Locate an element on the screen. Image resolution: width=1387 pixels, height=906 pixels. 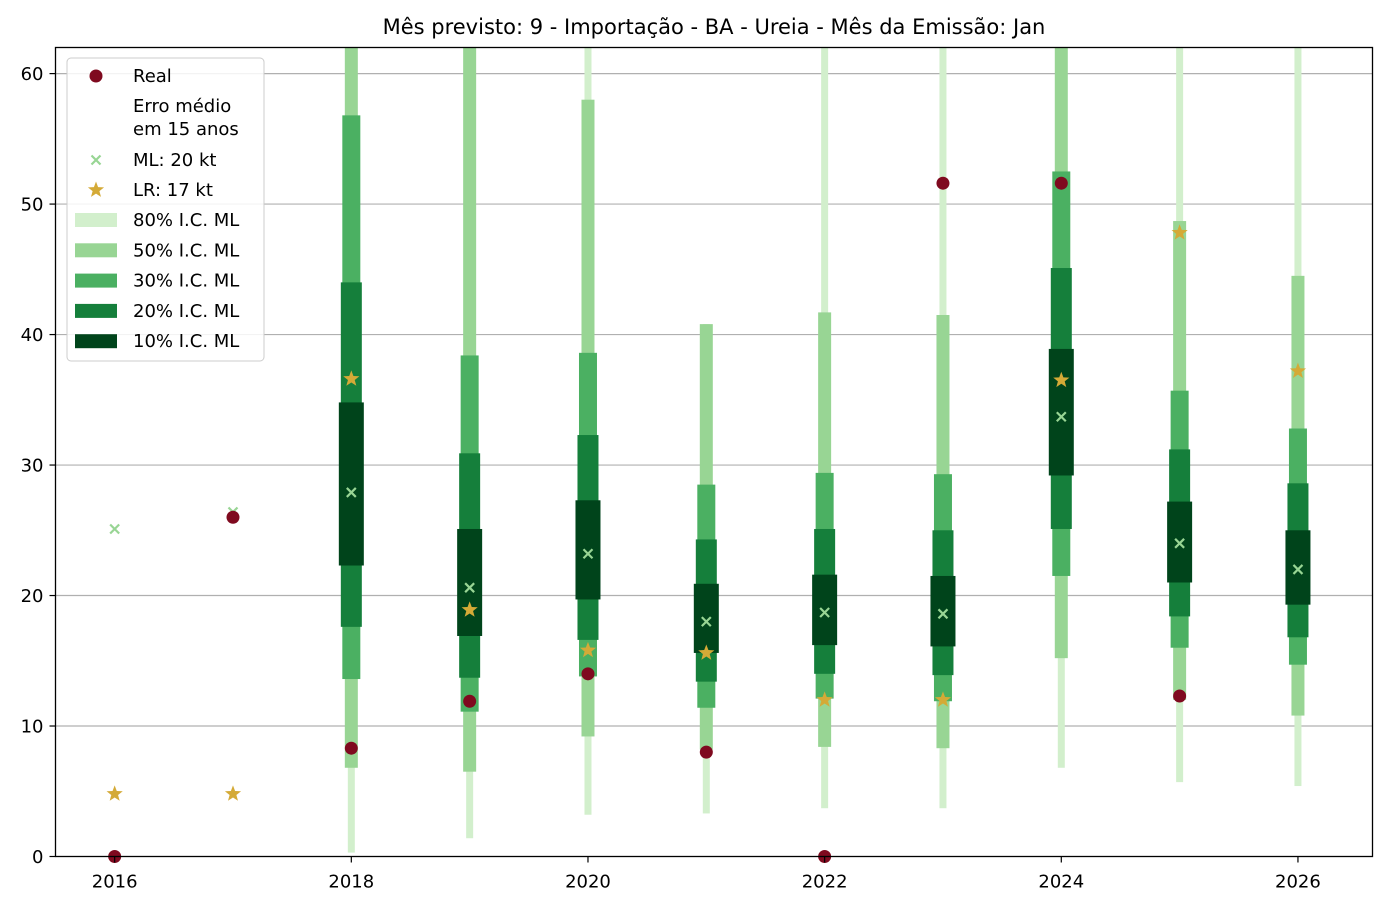
legend-ci20-swatch is located at coordinates (96, 310).